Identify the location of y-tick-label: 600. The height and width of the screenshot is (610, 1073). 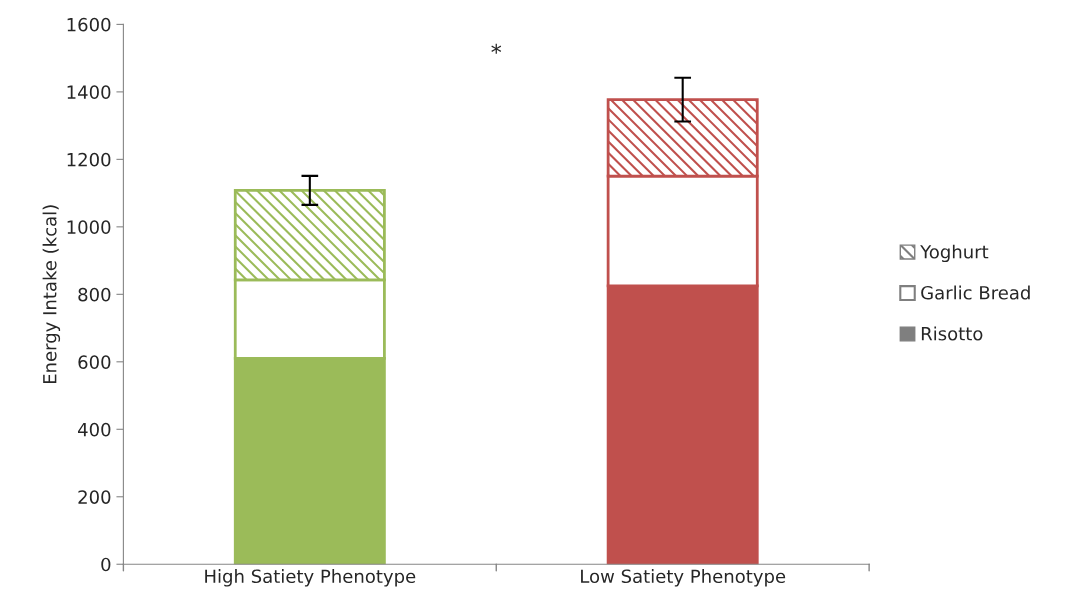
(94, 362).